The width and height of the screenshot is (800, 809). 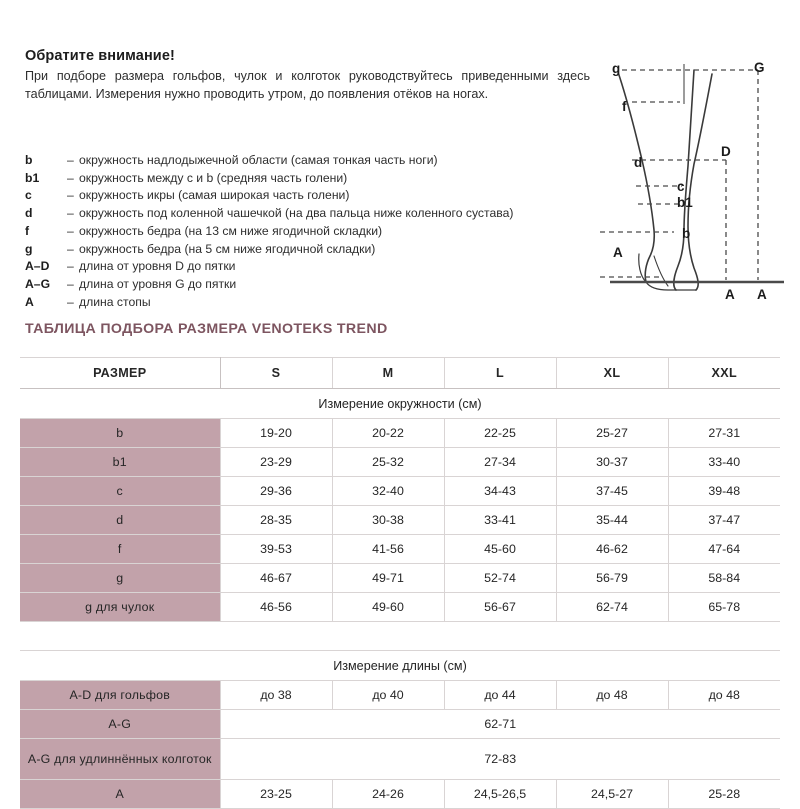 I want to click on column-header-s: S, so click(x=276, y=373).